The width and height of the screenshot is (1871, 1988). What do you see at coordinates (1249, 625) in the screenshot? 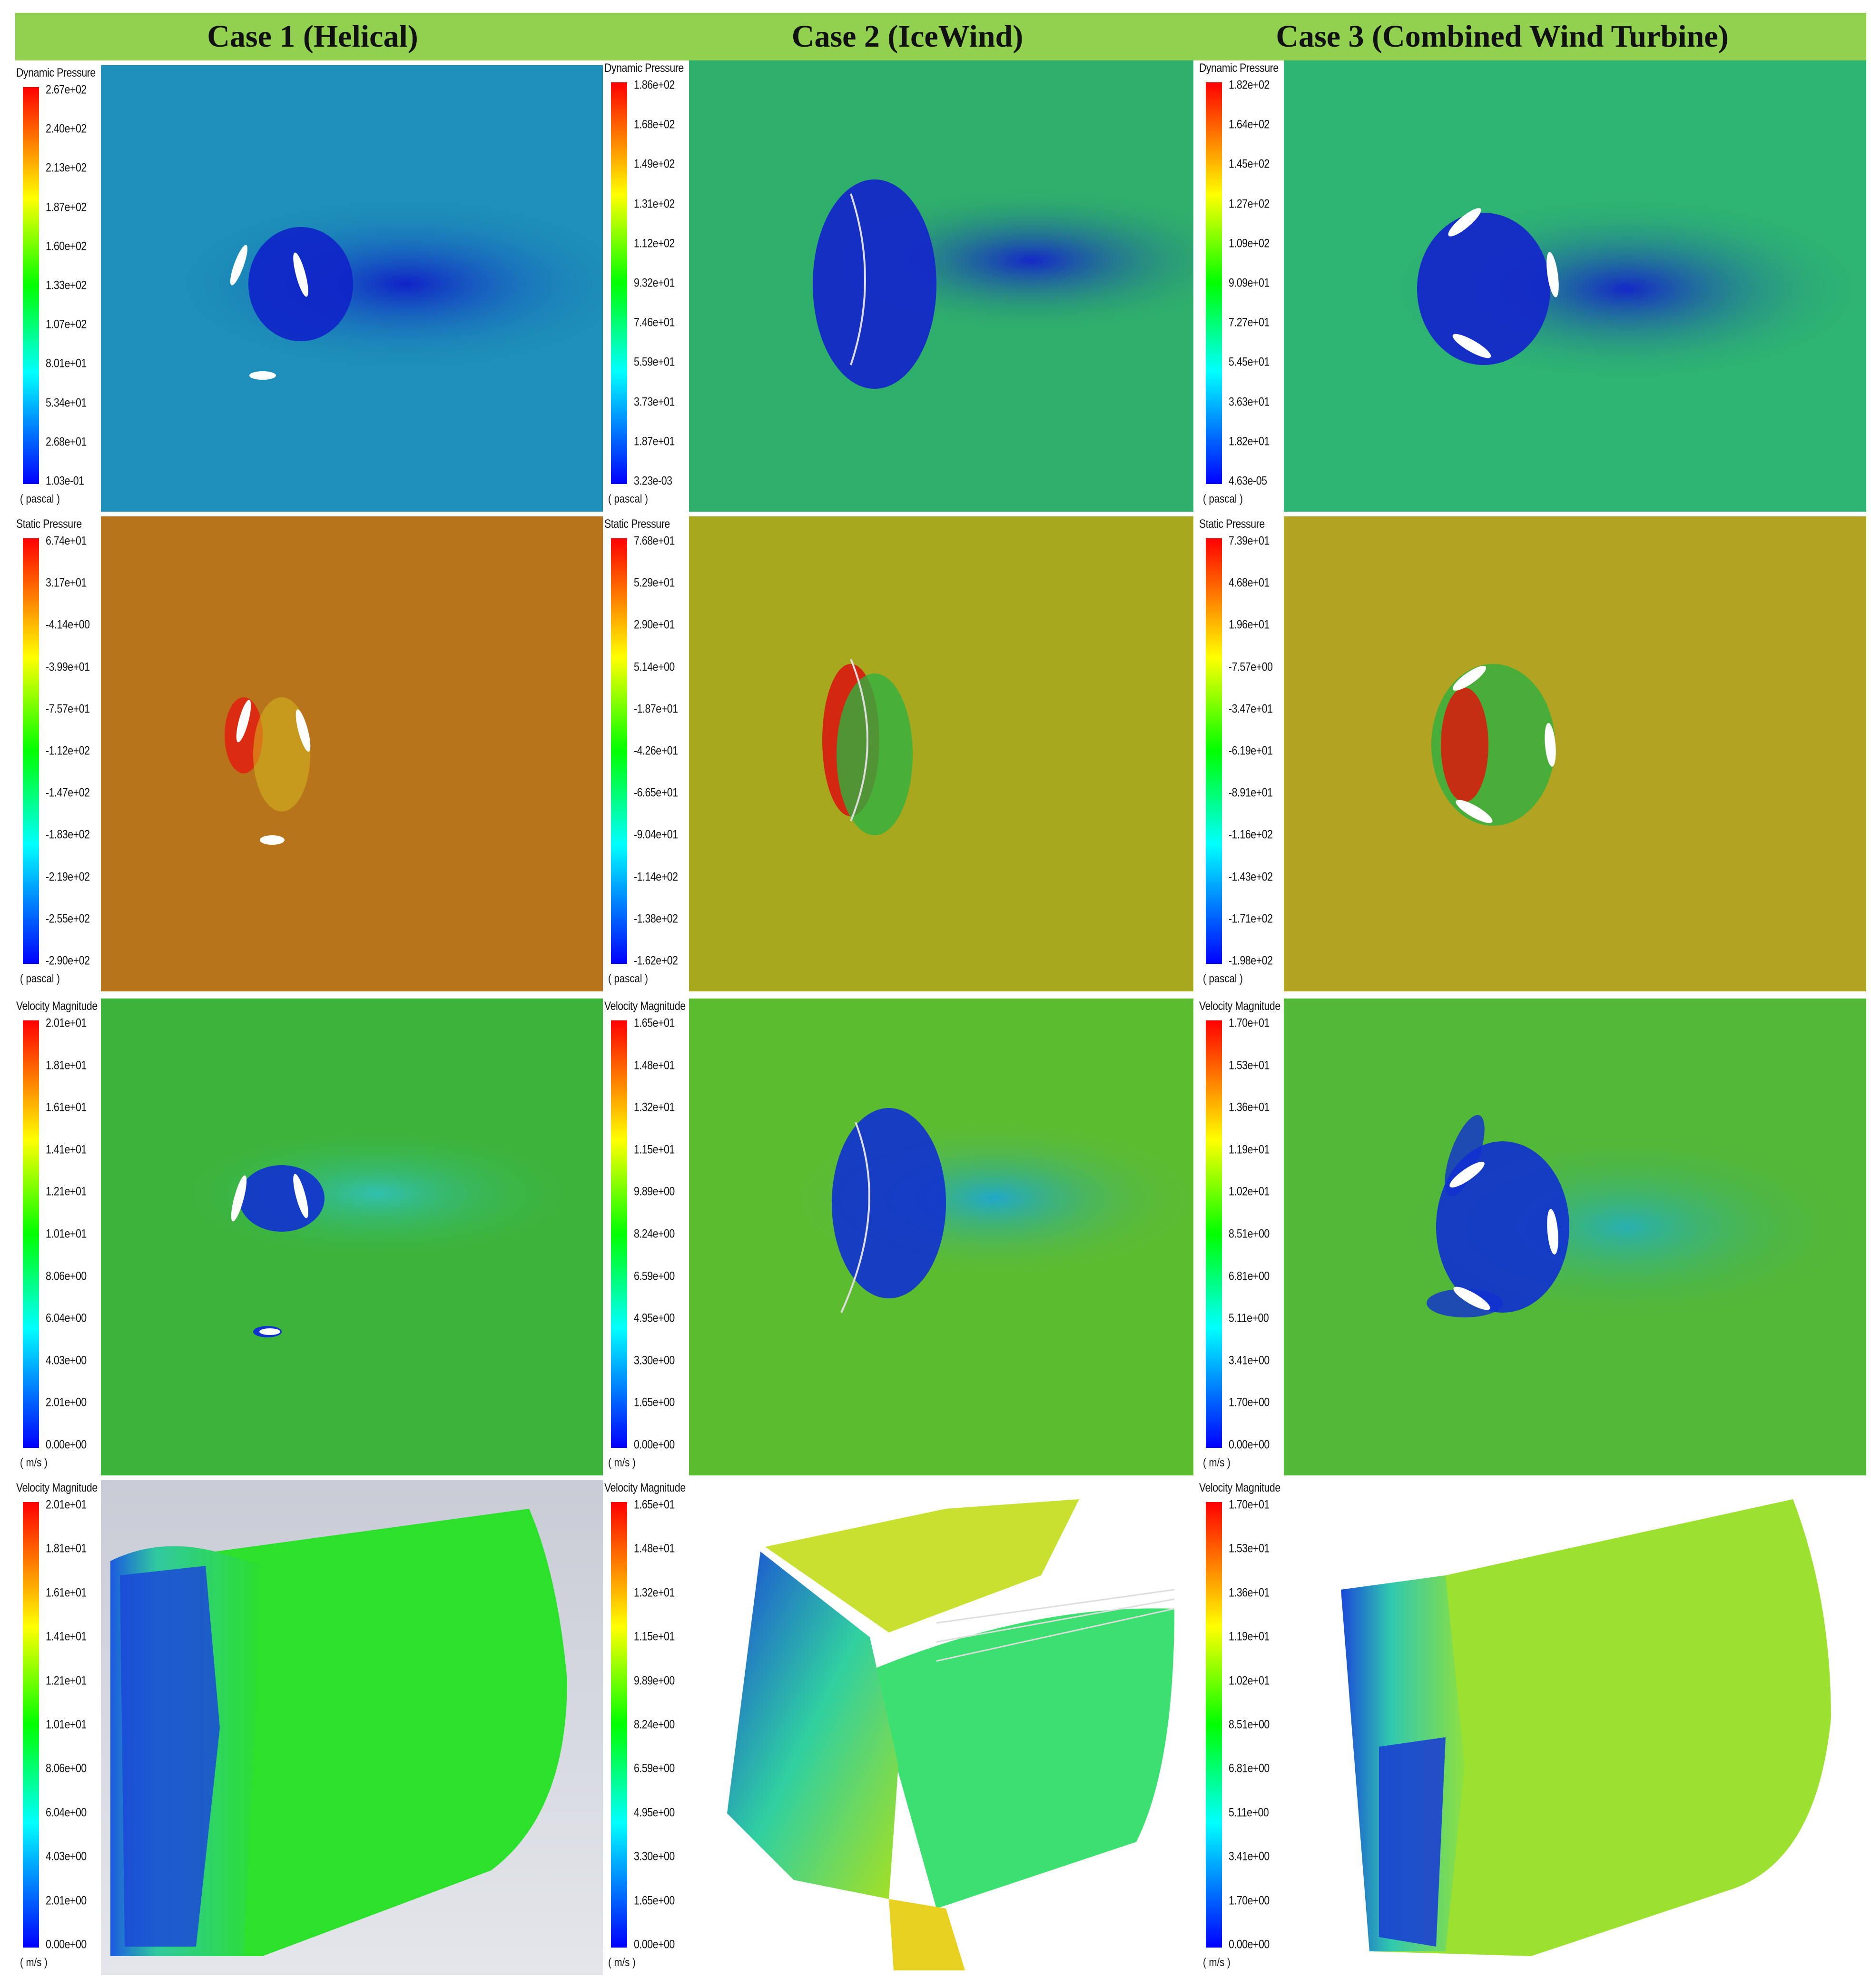
I see `legend-tick-label: 1.96e+01` at bounding box center [1249, 625].